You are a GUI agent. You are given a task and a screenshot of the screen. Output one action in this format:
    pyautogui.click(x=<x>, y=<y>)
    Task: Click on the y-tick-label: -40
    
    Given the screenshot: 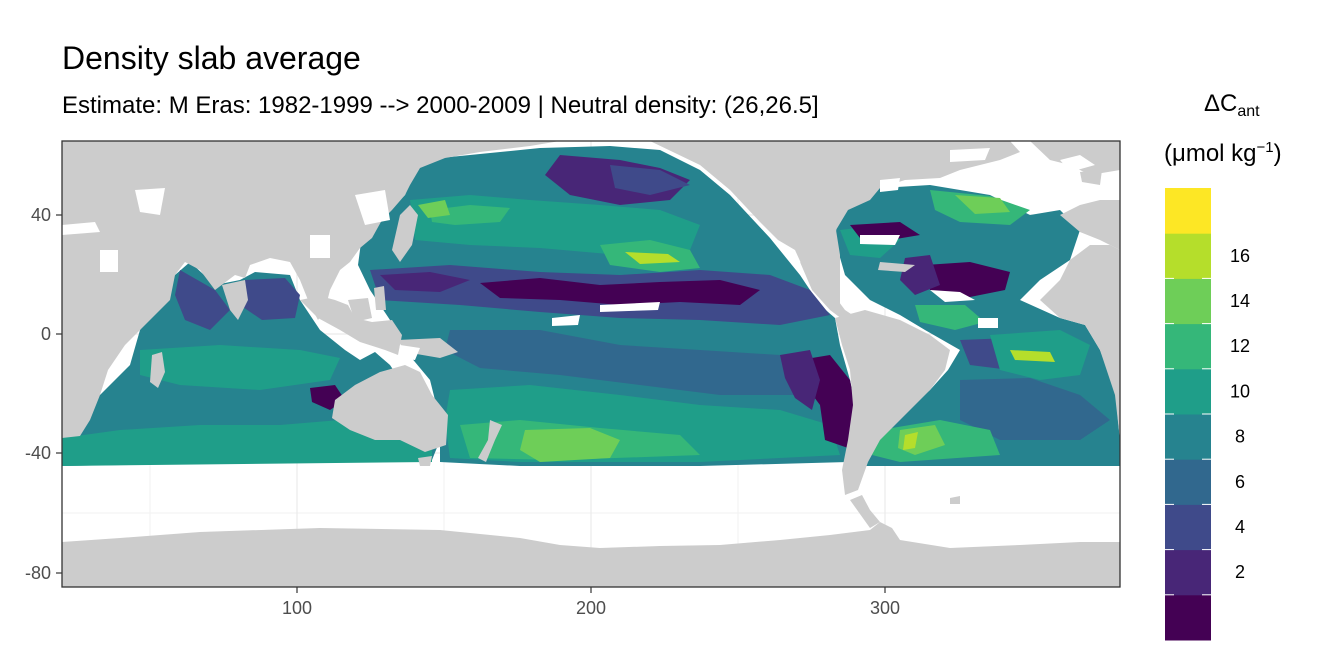 What is the action you would take?
    pyautogui.click(x=38, y=453)
    